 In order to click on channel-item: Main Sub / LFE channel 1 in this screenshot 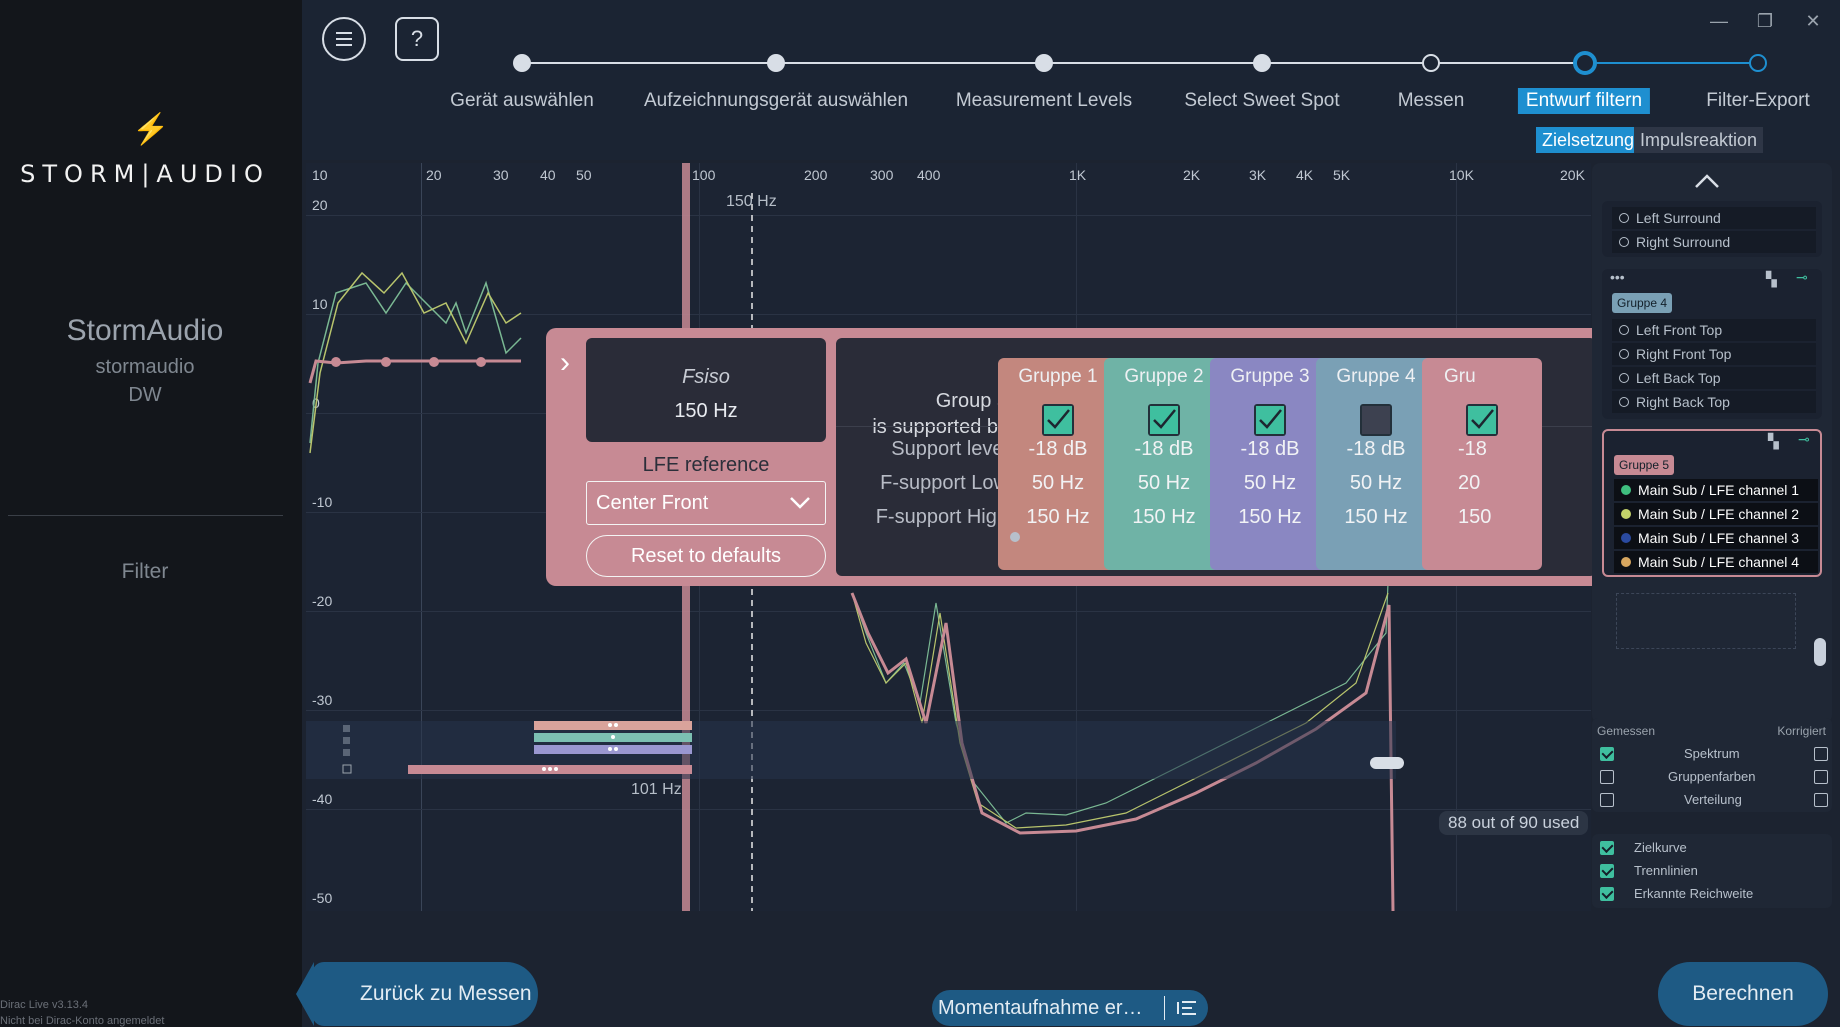, I will do `click(1716, 490)`.